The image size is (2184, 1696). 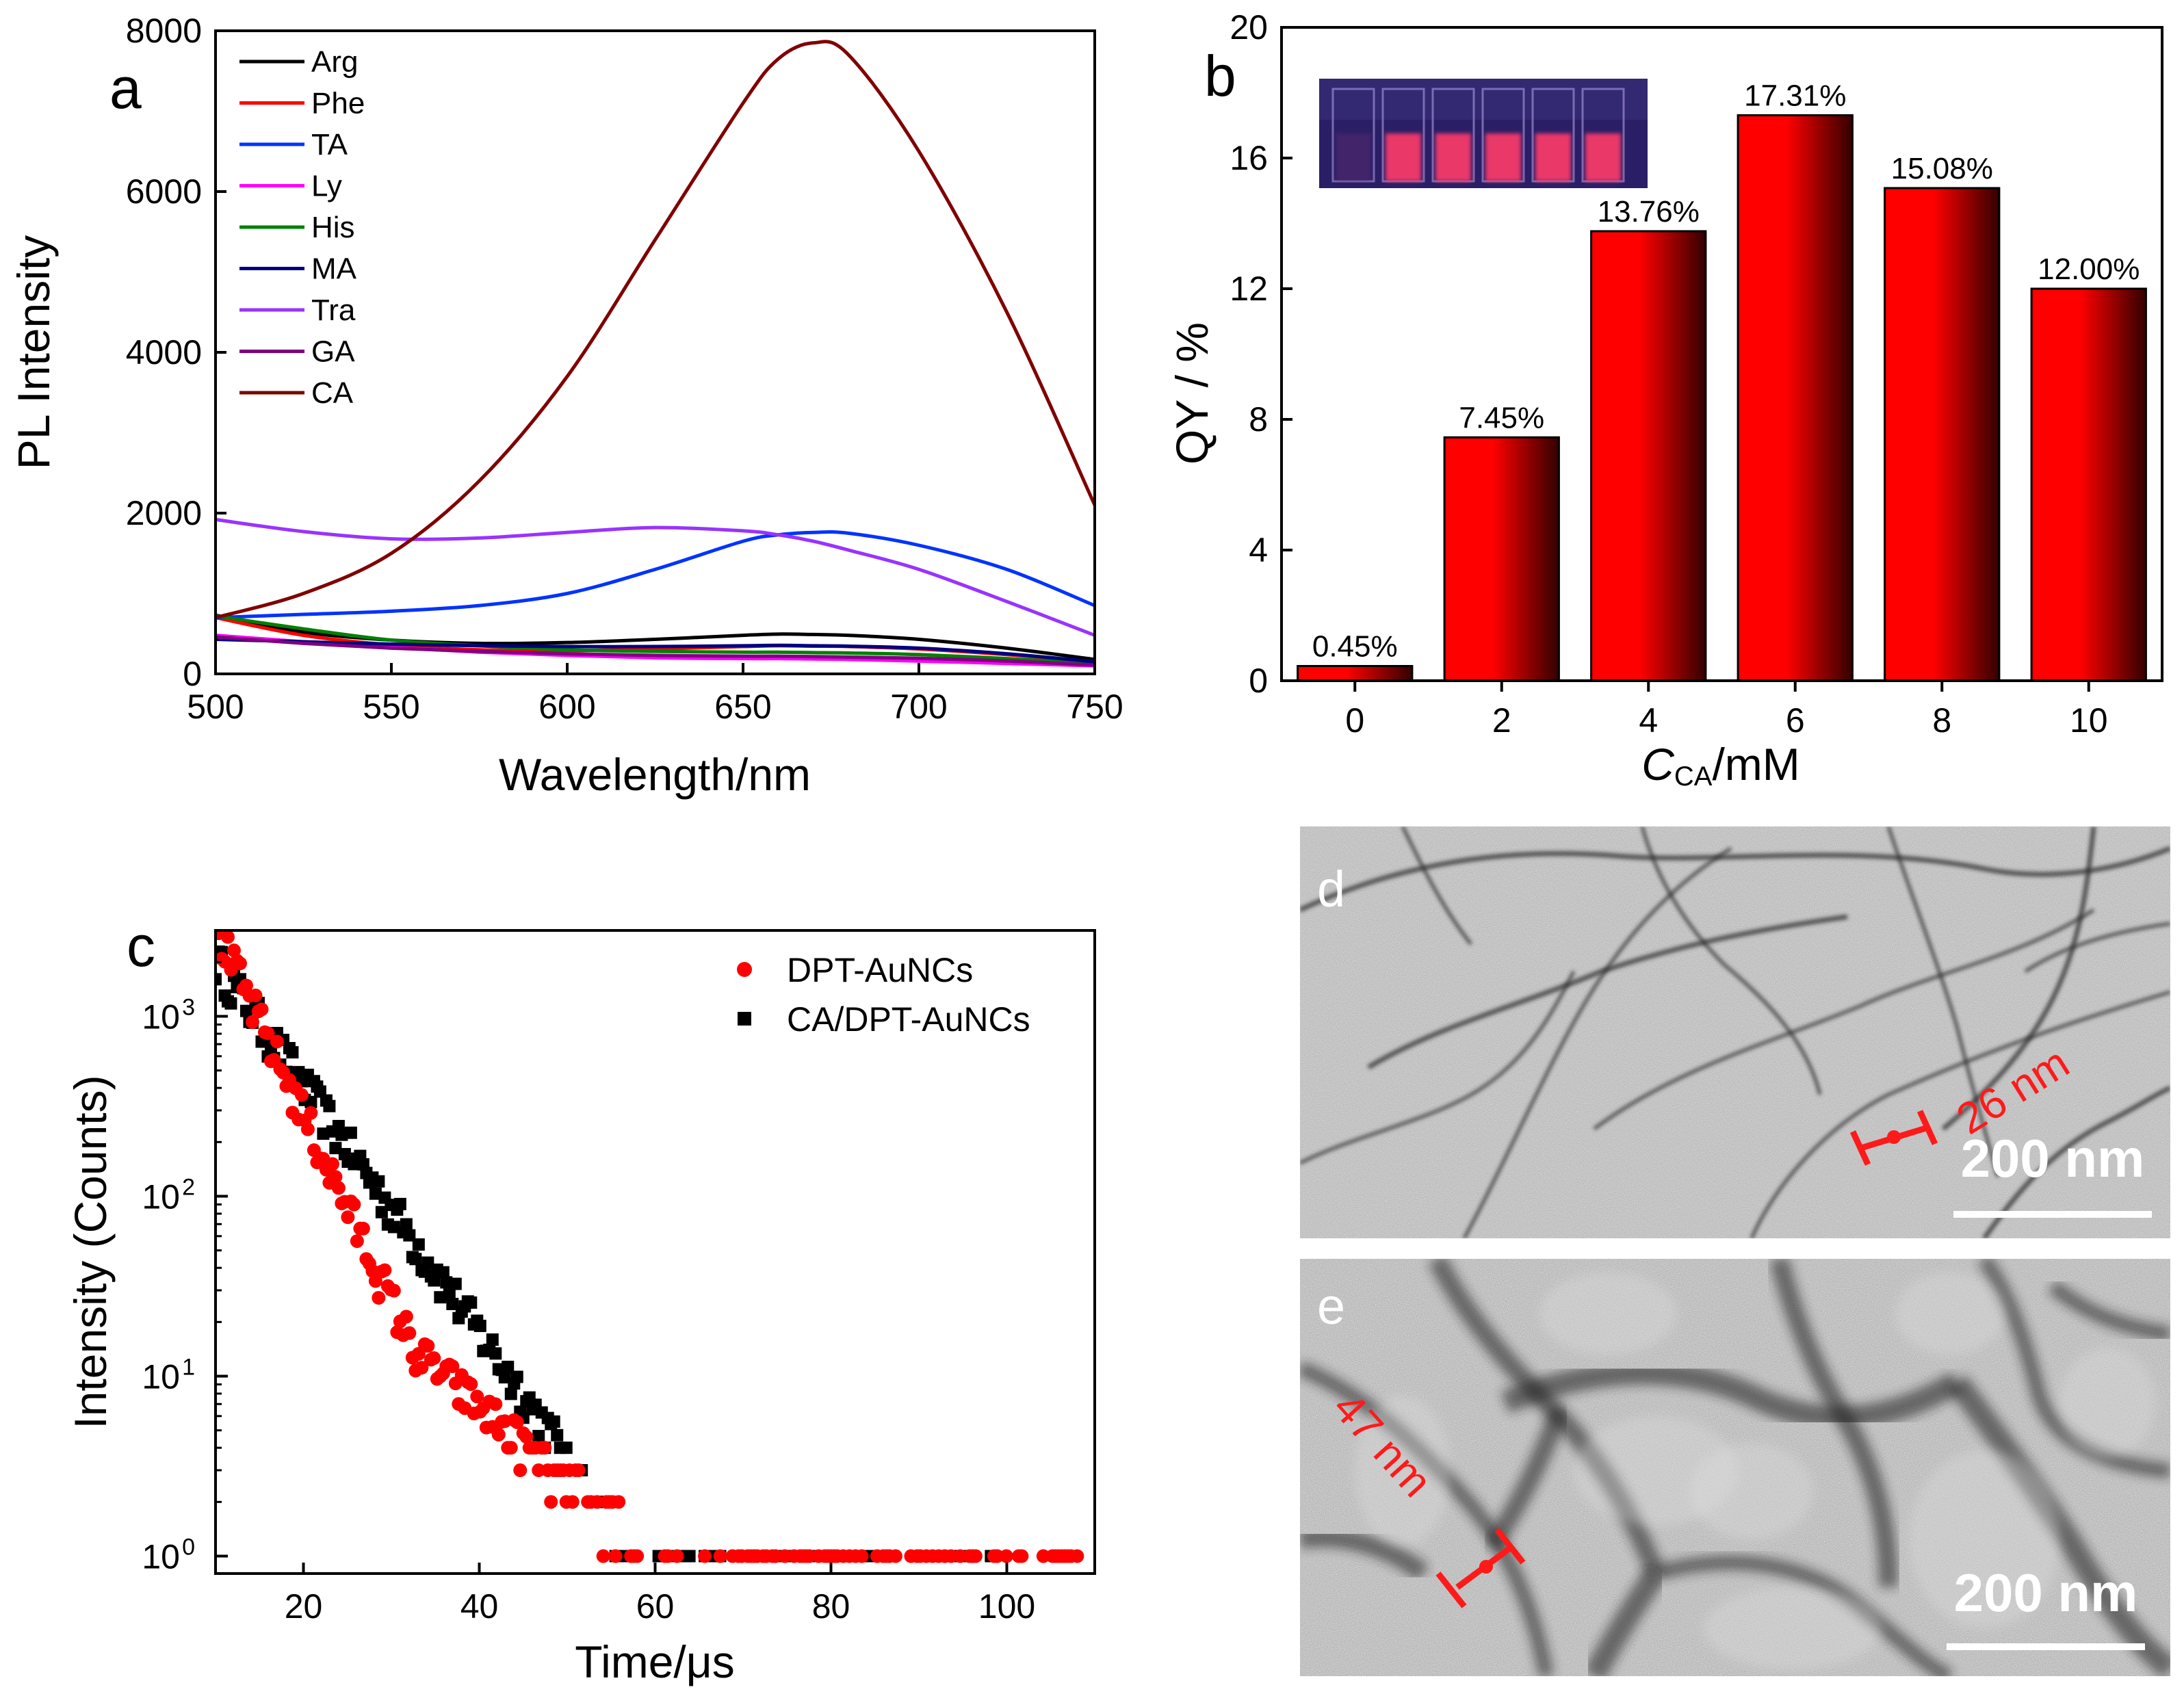 What do you see at coordinates (479, 1606) in the screenshot?
I see `x-tick-label: 40` at bounding box center [479, 1606].